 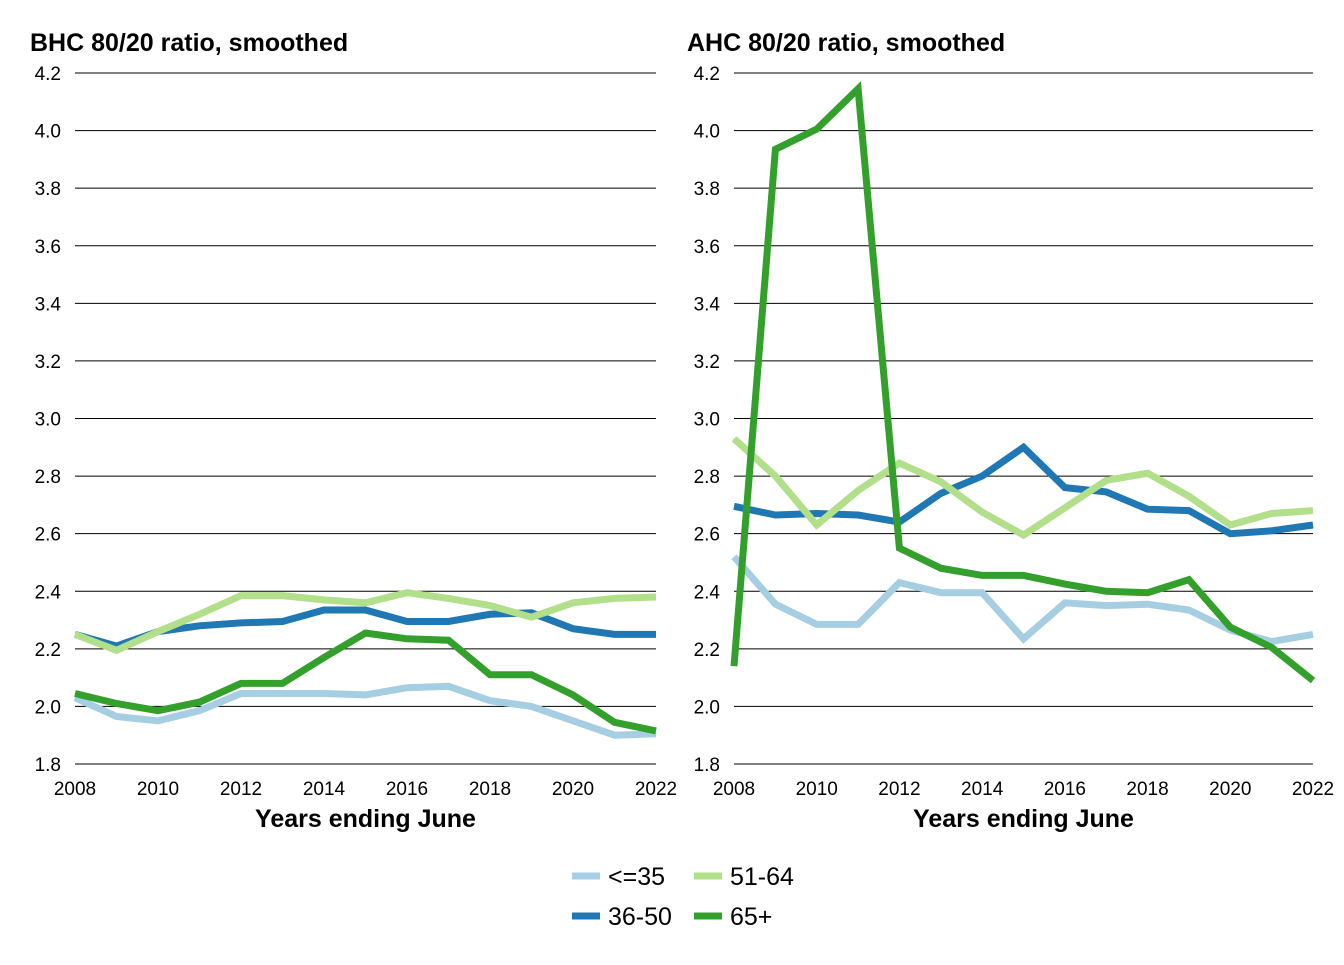 I want to click on legend-label-65plus: 65+, so click(x=751, y=917).